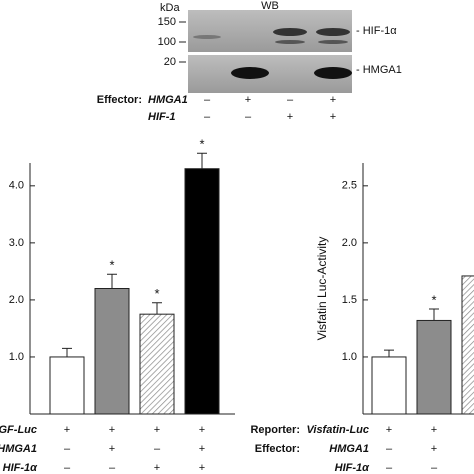 The width and height of the screenshot is (474, 474). What do you see at coordinates (322, 289) in the screenshot?
I see `y-axis-label: Visfatin Luc-Activity` at bounding box center [322, 289].